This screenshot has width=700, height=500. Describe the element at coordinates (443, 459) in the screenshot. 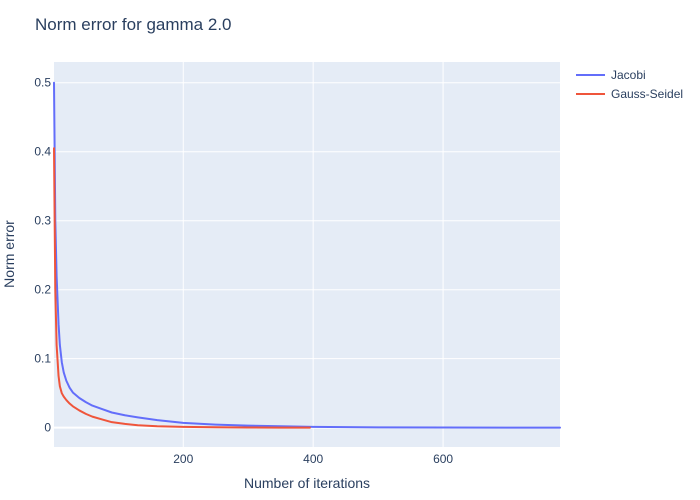

I see `x-tick-label: 600` at that location.